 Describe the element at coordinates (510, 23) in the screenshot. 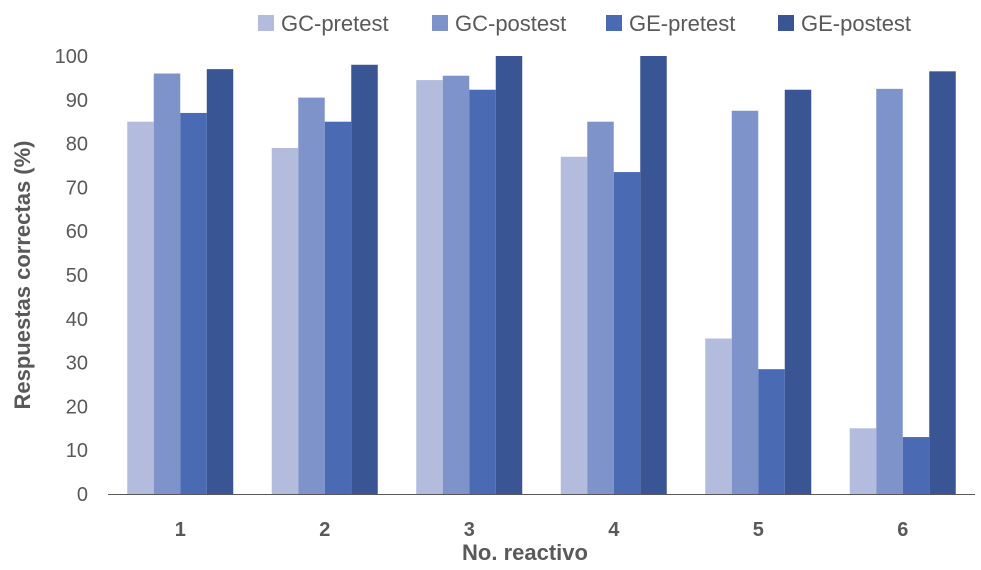

I see `legend-label: GC-postest` at that location.